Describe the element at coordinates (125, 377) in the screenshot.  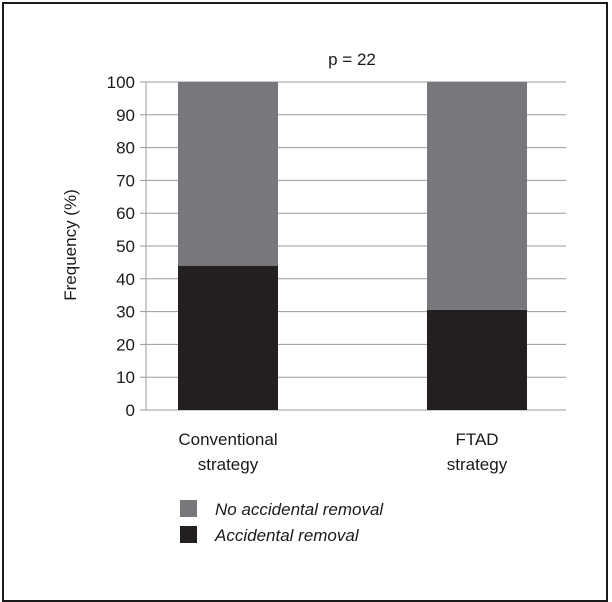
I see `y-tick-label-10: 10` at that location.